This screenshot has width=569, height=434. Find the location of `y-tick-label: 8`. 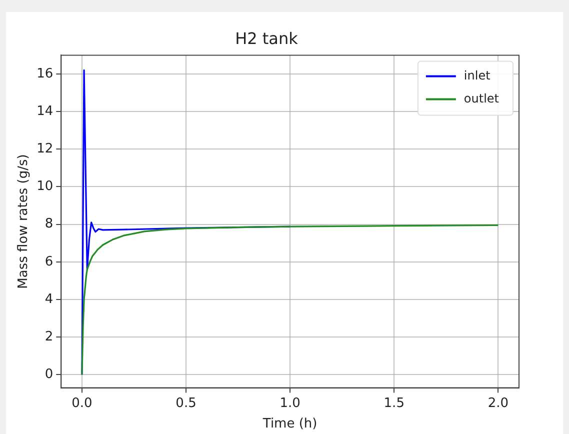

y-tick-label: 8 is located at coordinates (49, 224).